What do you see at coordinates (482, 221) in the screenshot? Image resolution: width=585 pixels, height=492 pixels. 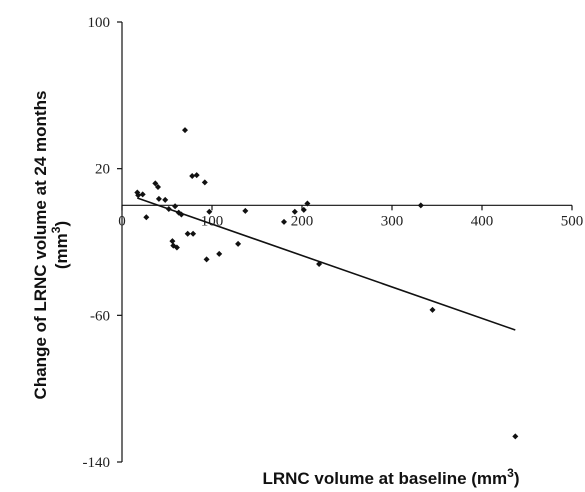 I see `x-tick-label: 400` at bounding box center [482, 221].